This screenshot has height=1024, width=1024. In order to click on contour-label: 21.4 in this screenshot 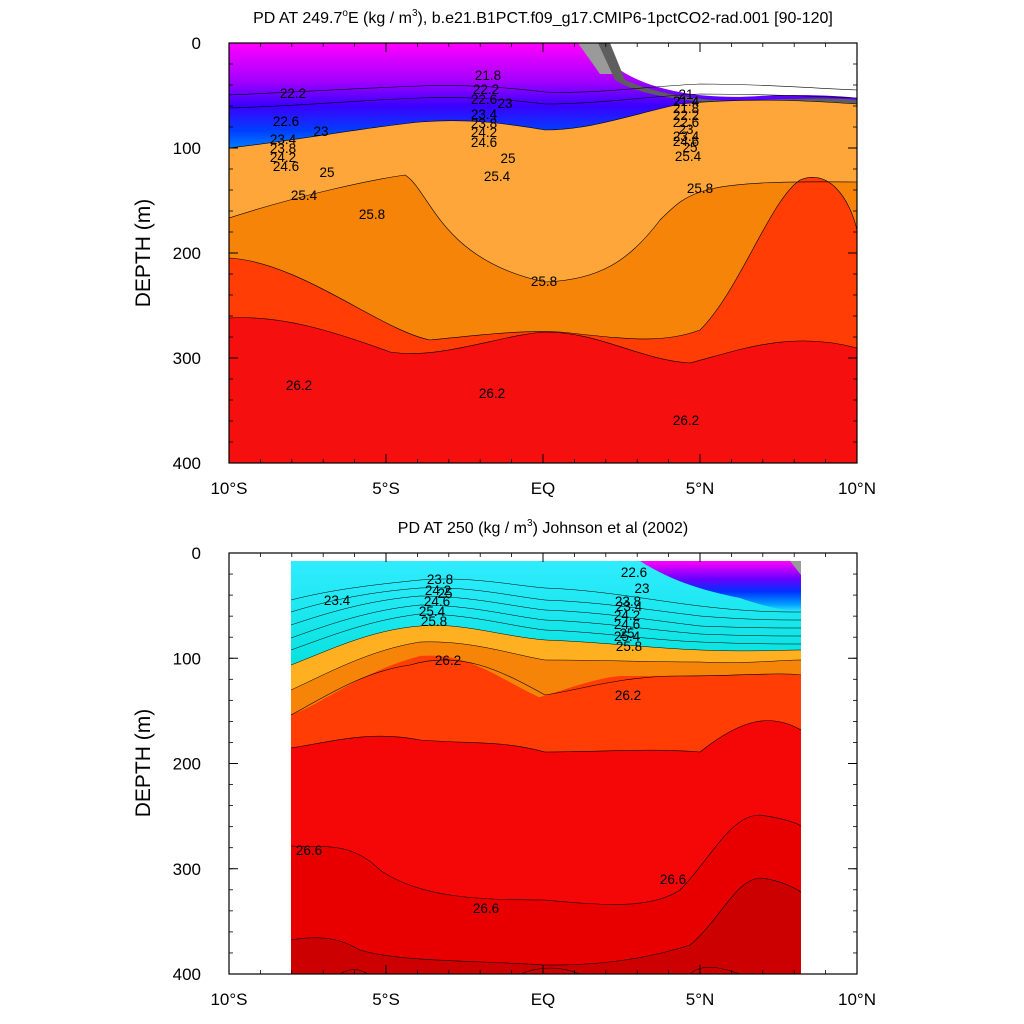, I will do `click(686, 101)`.